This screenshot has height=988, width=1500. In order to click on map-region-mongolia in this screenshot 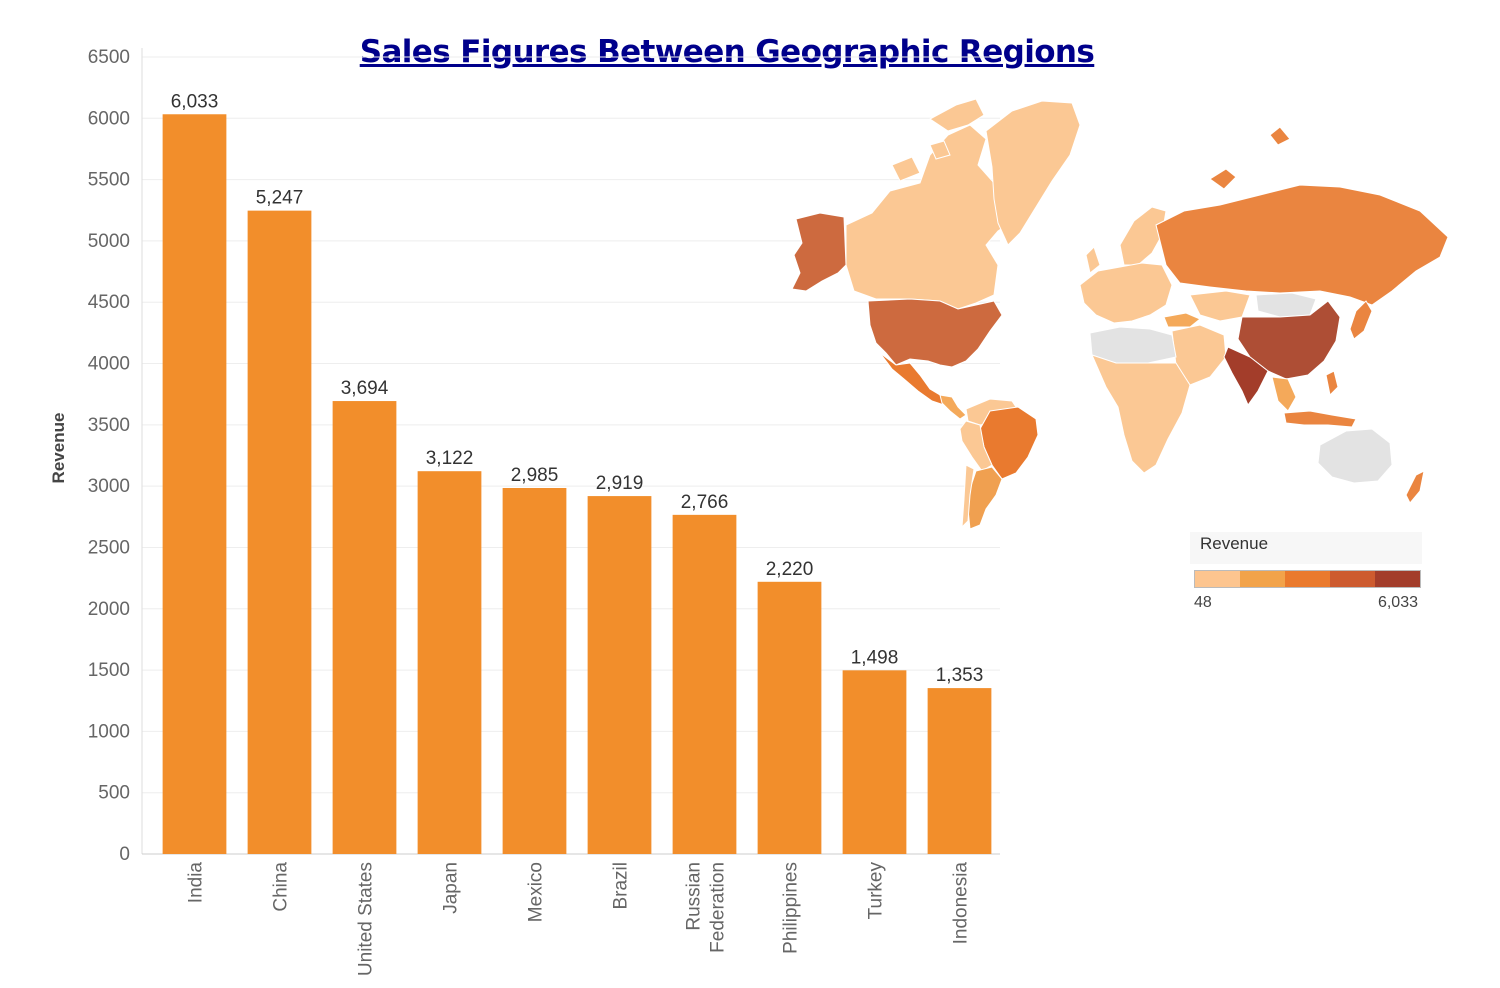, I will do `click(1286, 305)`.